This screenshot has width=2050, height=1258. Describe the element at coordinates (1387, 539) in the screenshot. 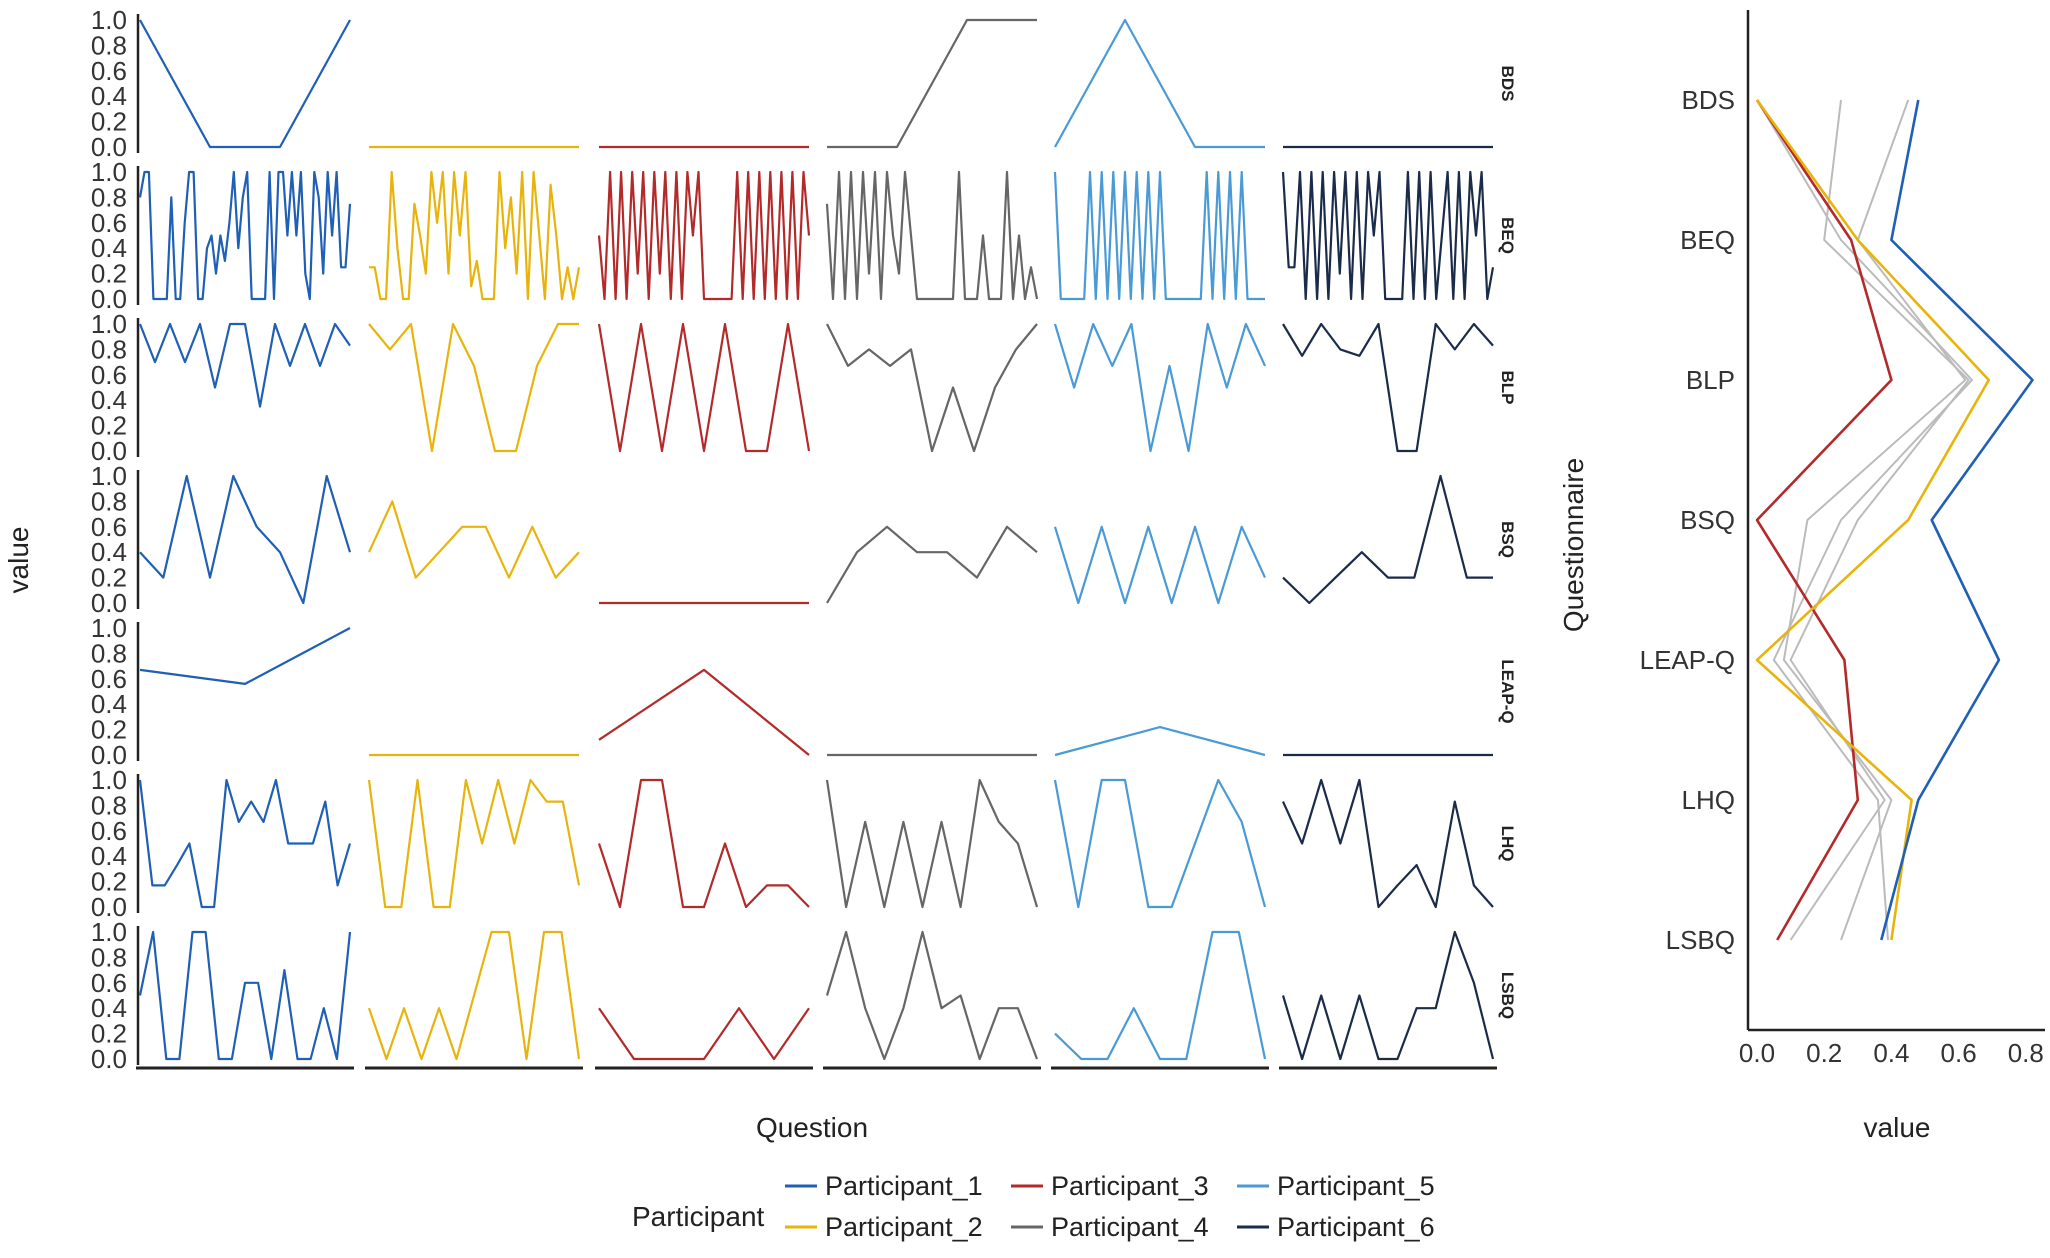

I see `series-line-bsq-p6` at that location.